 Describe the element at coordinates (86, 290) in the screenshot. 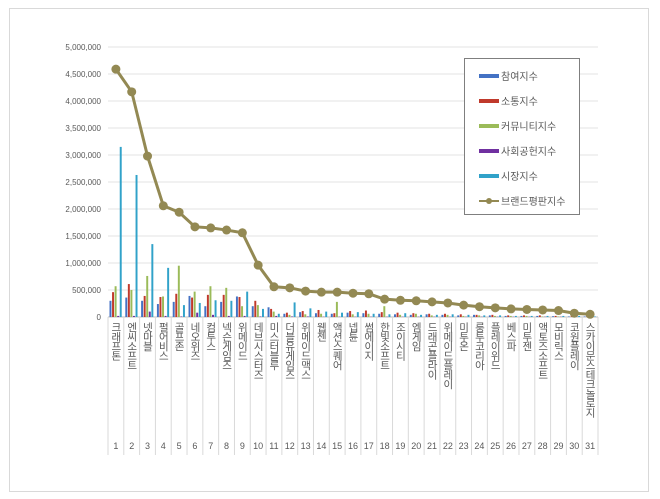

I see `y-tick-label: 500,000` at that location.